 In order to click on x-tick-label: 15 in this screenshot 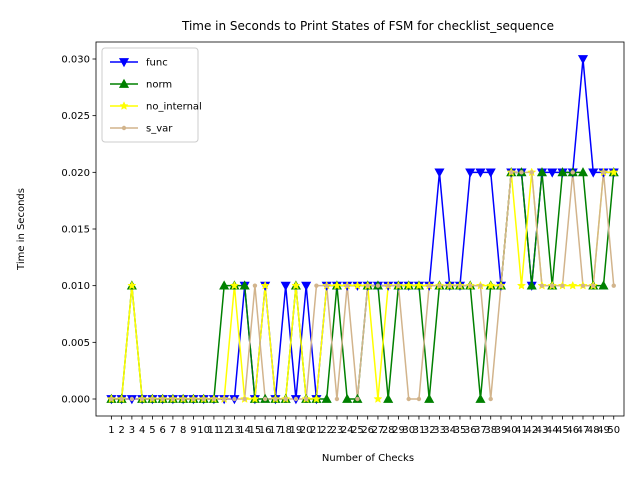, I will do `click(255, 430)`.